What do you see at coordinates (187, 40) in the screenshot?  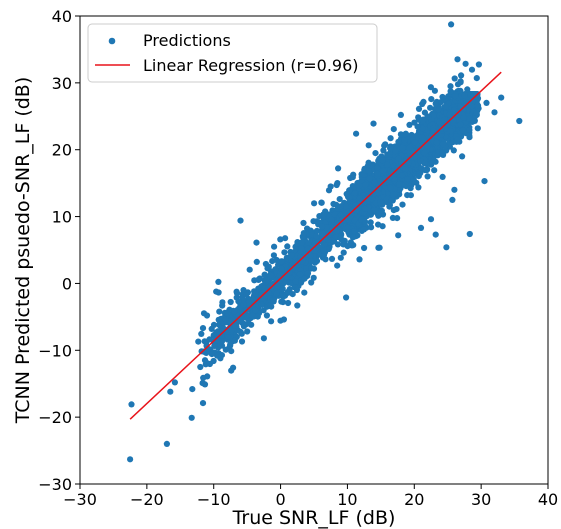 I see `legend-predictions-label: Predictions` at bounding box center [187, 40].